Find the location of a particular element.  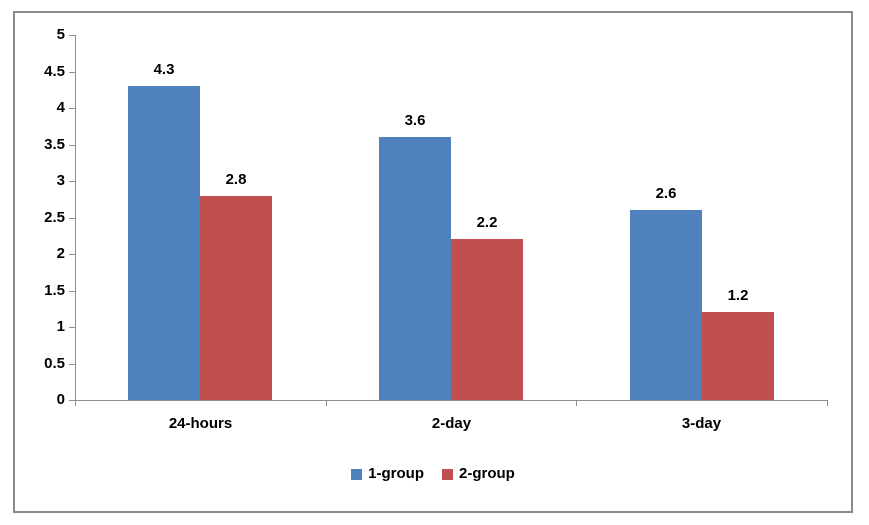

category-label-3-day: 3-day is located at coordinates (701, 423).